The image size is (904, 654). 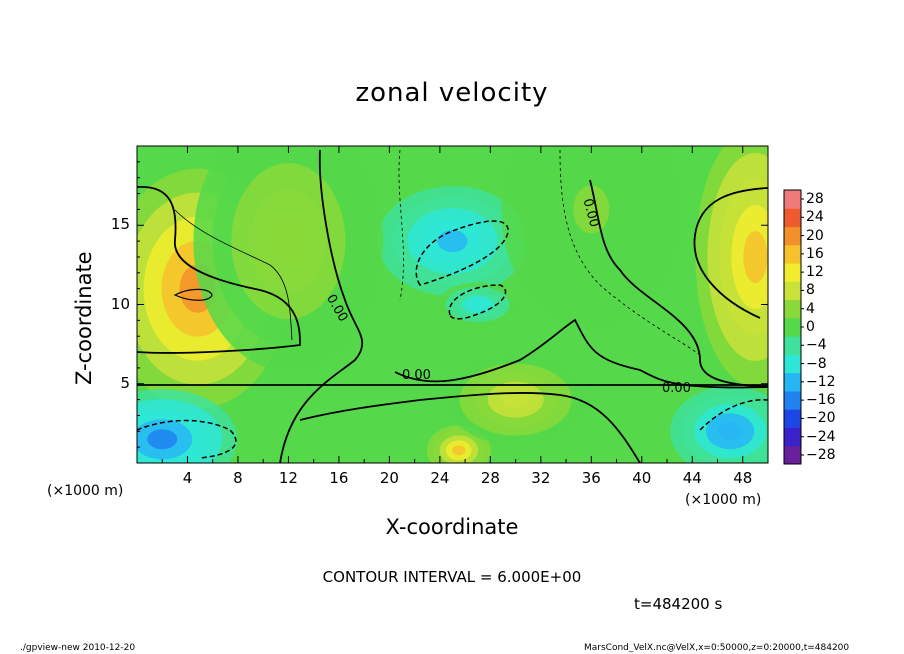 I want to click on time-label: t=484200 s, so click(x=678, y=604).